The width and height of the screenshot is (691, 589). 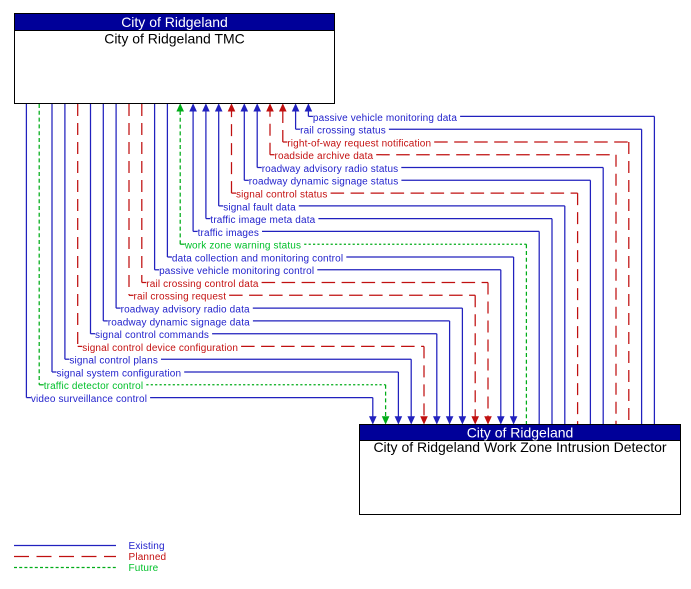 What do you see at coordinates (330, 169) in the screenshot?
I see `svg-text: roadway advisory radio status` at bounding box center [330, 169].